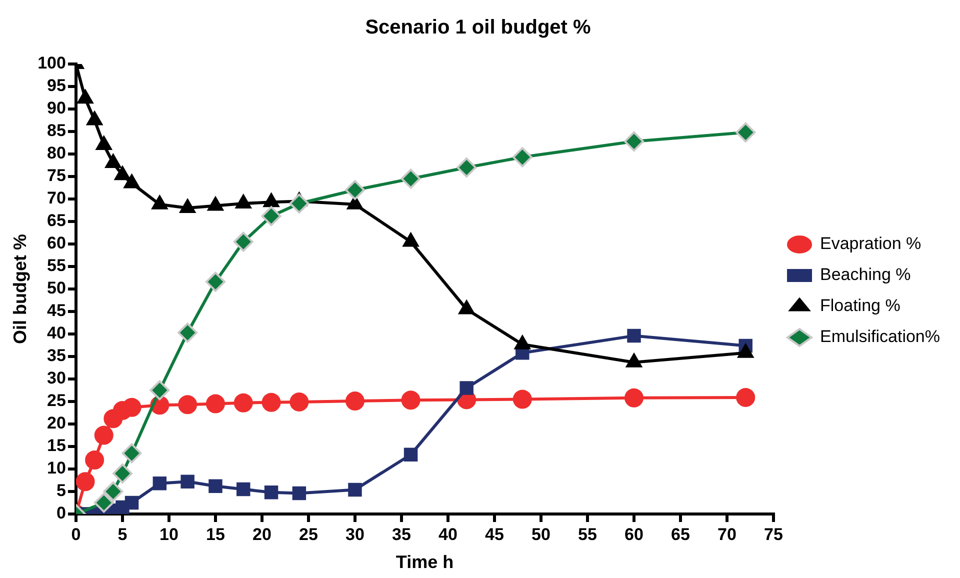 The image size is (960, 578). What do you see at coordinates (425, 562) in the screenshot?
I see `x-axis-title: Time h` at bounding box center [425, 562].